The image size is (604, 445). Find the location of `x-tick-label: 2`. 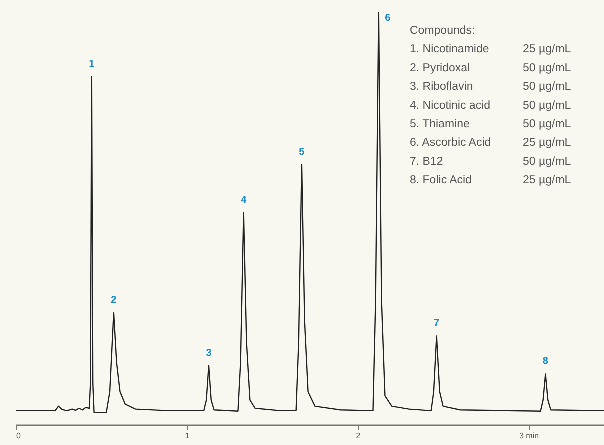

x-tick-label: 2 is located at coordinates (359, 436).